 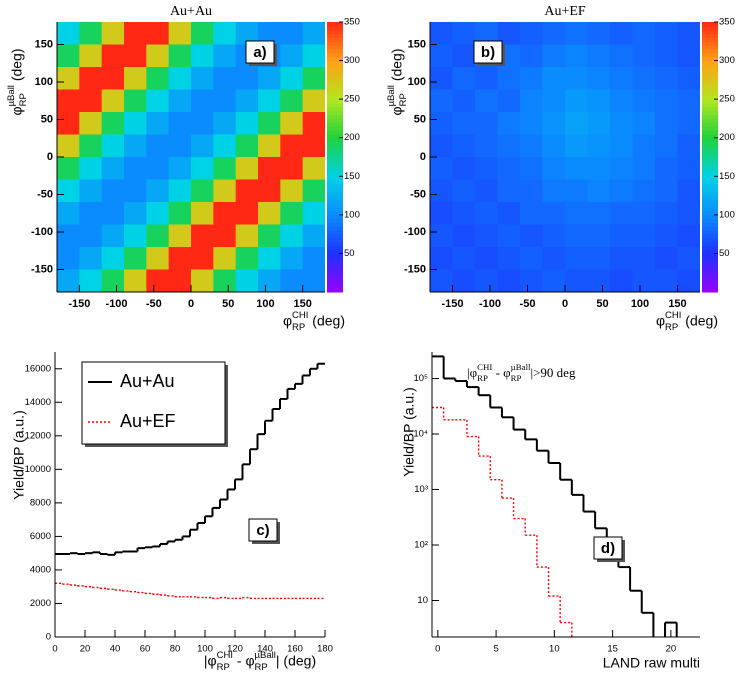 What do you see at coordinates (42, 232) in the screenshot?
I see `y-tick-label: -100` at bounding box center [42, 232].